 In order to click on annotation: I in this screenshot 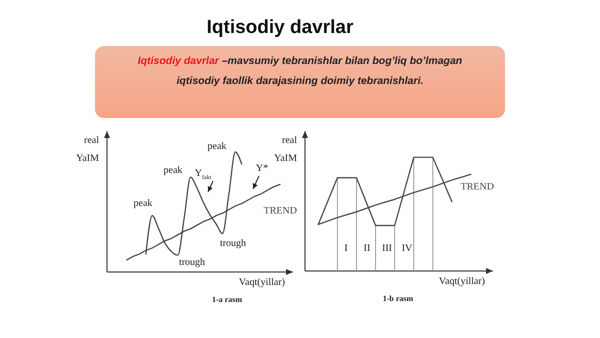, I will do `click(346, 248)`.